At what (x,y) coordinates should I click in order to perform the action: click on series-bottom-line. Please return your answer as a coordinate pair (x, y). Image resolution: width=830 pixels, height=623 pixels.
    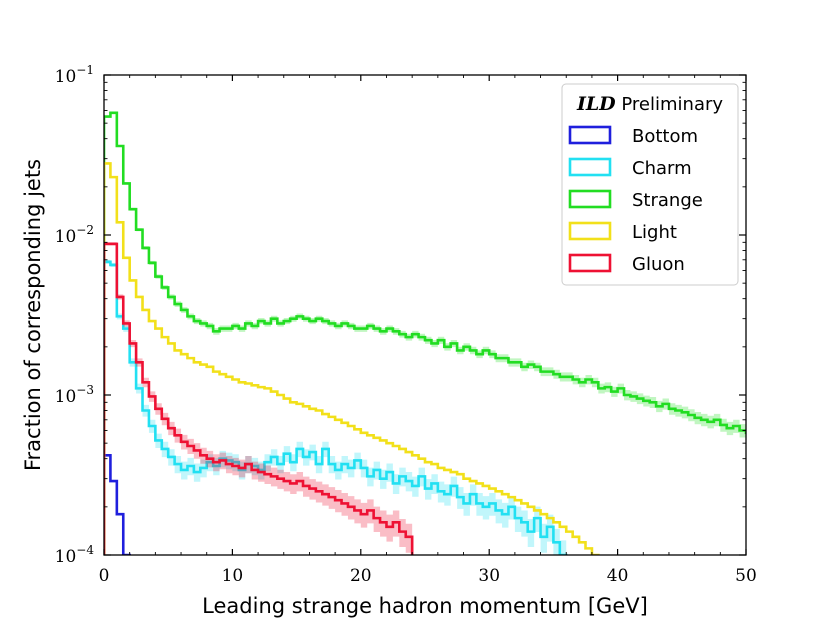
    Looking at the image, I should click on (117, 504).